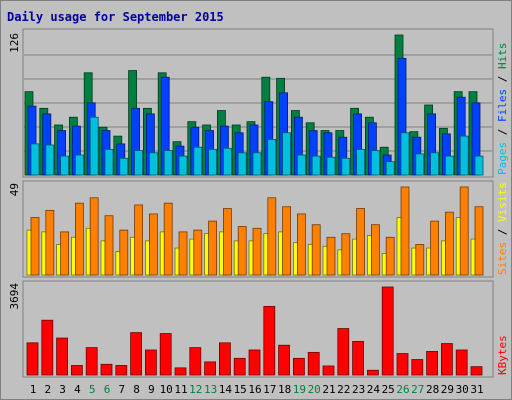 This screenshot has width=512, height=400. I want to click on x-tick-label-day-16: 16, so click(254, 389).